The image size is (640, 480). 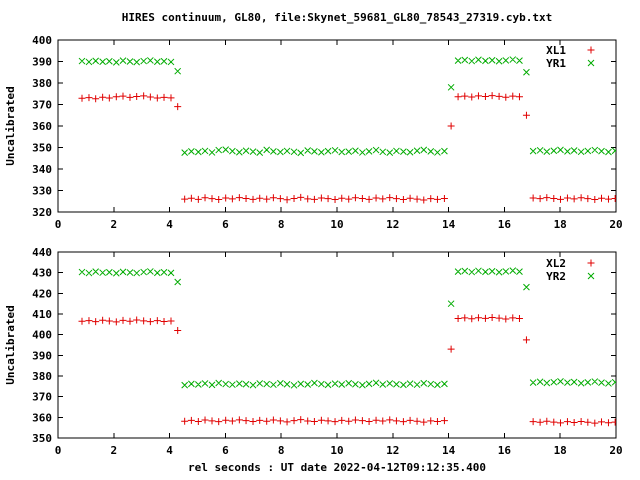 What do you see at coordinates (556, 276) in the screenshot?
I see `legend-label-yr2: YR2` at bounding box center [556, 276].